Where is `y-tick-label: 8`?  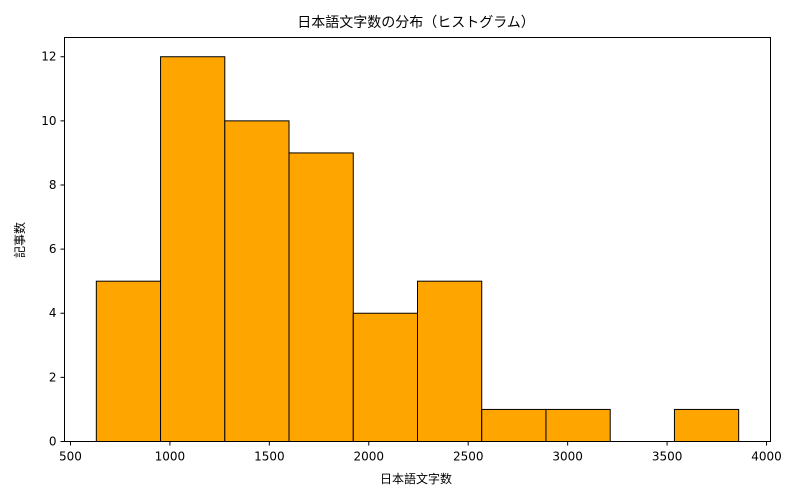
y-tick-label: 8 is located at coordinates (53, 185).